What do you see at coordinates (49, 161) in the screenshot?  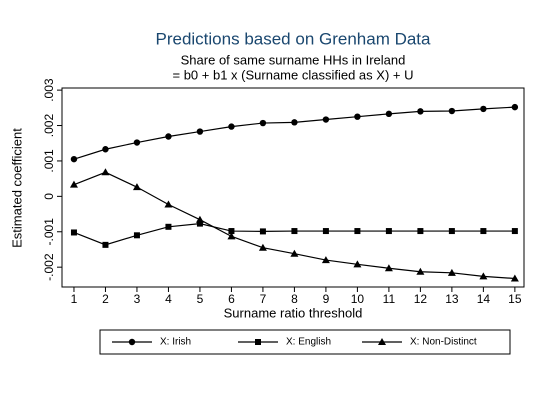 I see `y-tick-label: .001` at bounding box center [49, 161].